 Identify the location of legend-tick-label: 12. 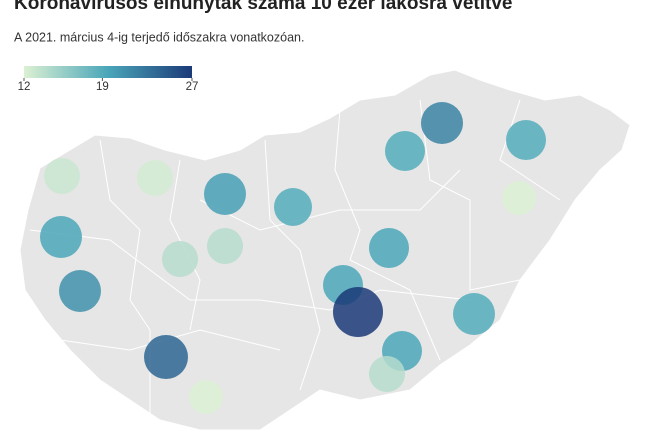
(24, 87).